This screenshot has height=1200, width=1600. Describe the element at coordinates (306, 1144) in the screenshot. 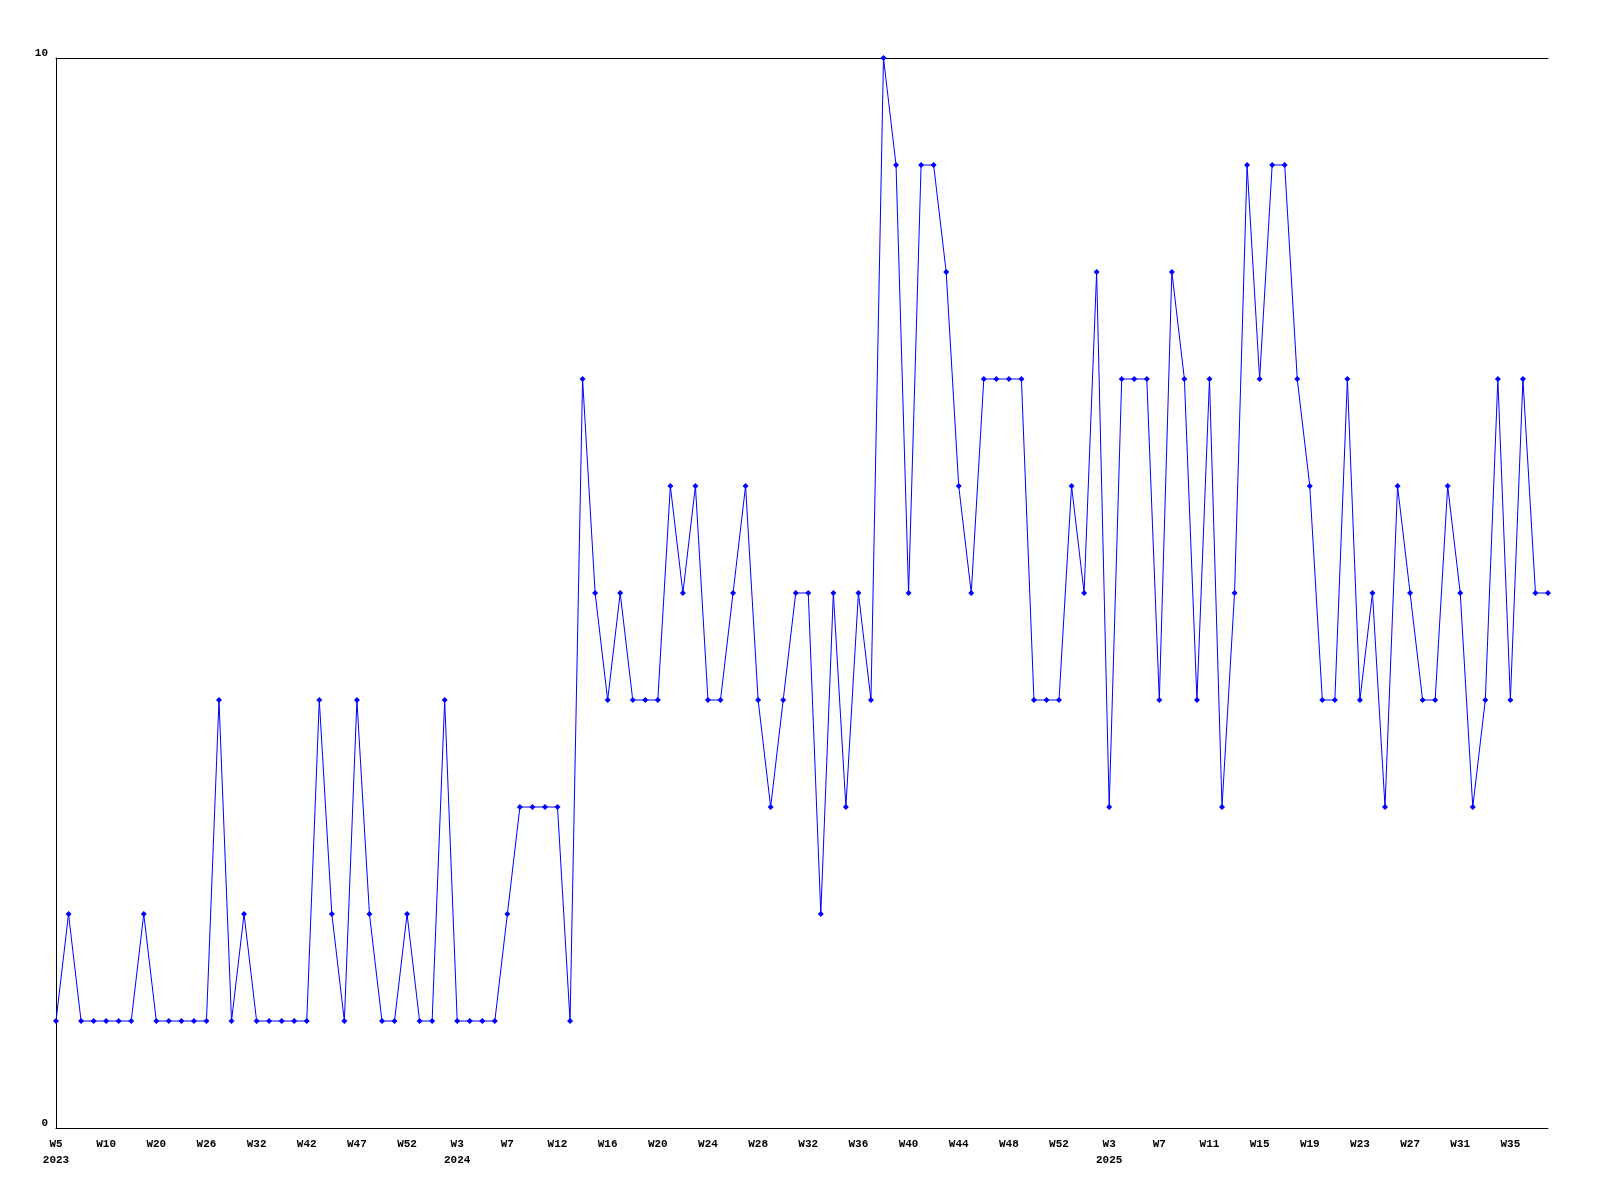

I see `x-tick-label: W42` at that location.